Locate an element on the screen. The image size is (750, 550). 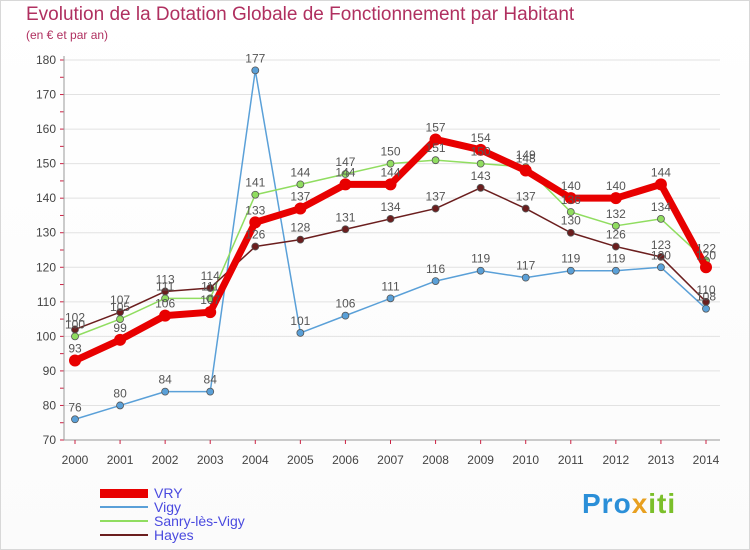
chart-subtitle: (en € et par an) is located at coordinates (67, 35).